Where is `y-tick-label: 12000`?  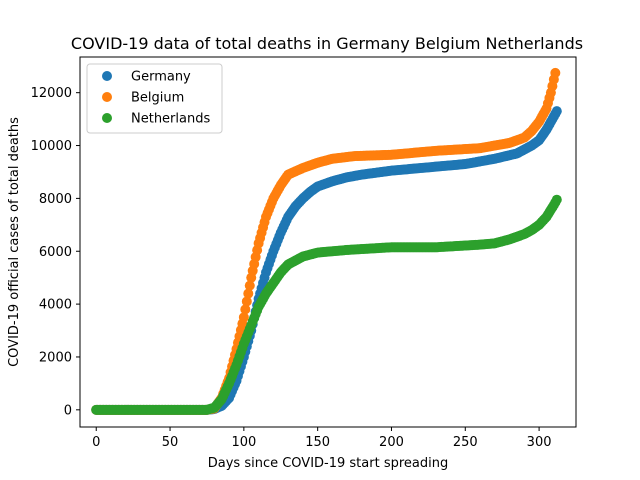
y-tick-label: 12000 is located at coordinates (51, 93).